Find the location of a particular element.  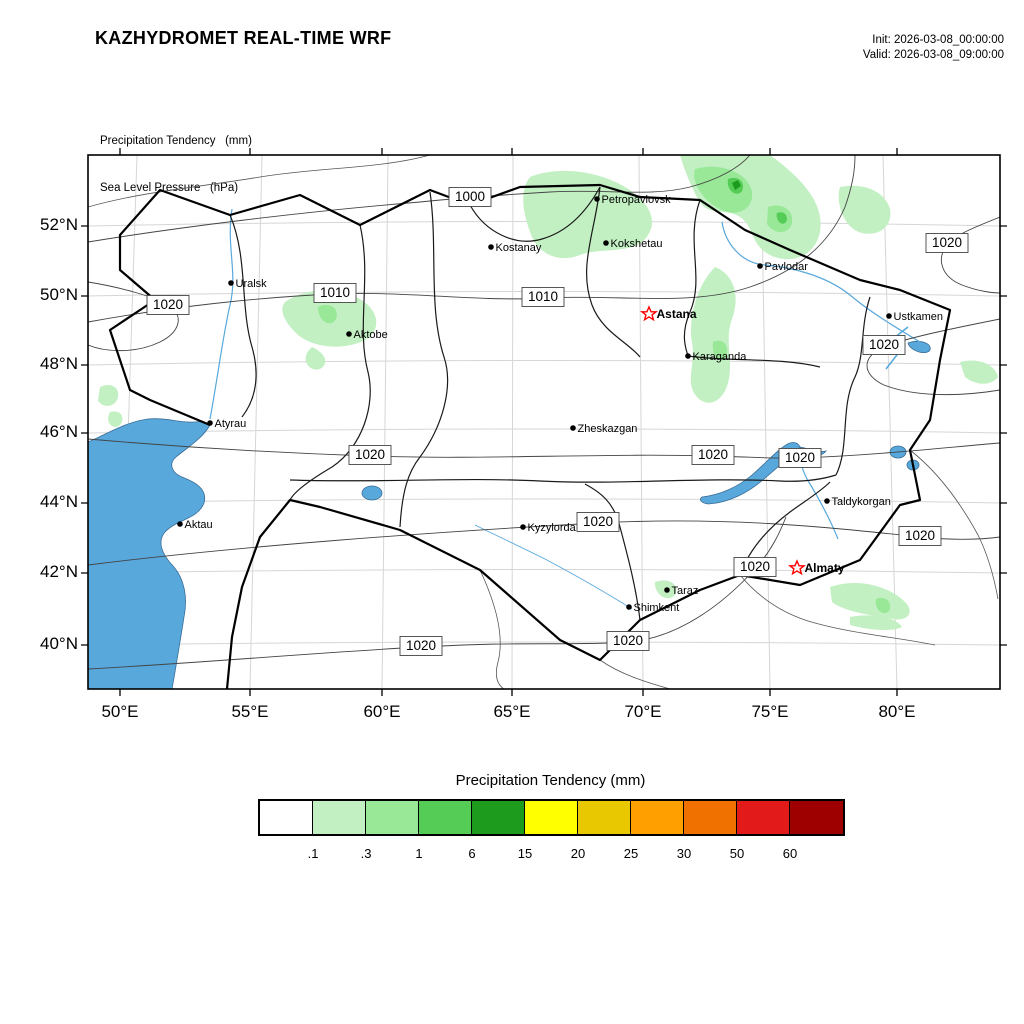

lon-tick-label: 70°E is located at coordinates (643, 711).